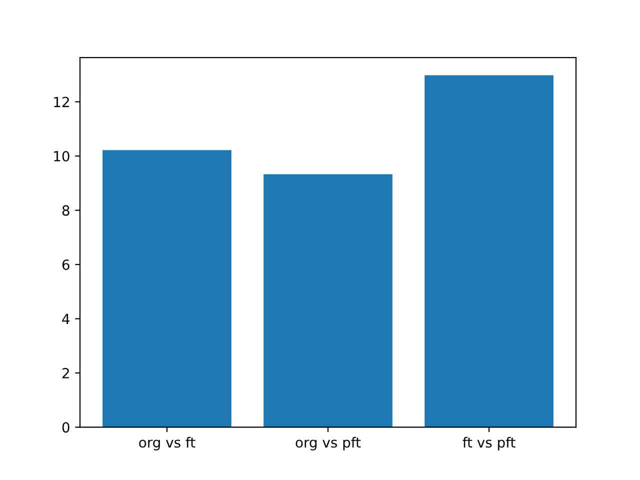  Describe the element at coordinates (66, 210) in the screenshot. I see `y-tick-label: 8` at that location.